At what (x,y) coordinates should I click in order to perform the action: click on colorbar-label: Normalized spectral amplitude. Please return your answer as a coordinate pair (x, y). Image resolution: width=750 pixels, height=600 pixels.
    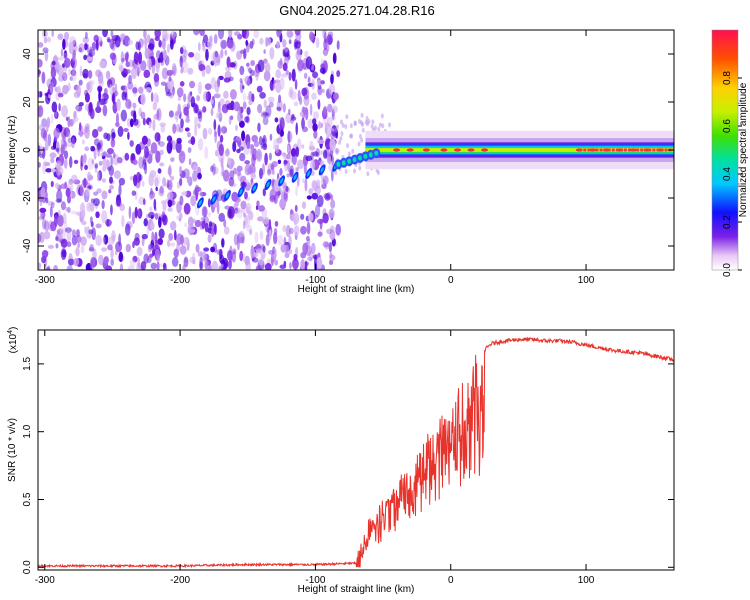
    Looking at the image, I should click on (743, 149).